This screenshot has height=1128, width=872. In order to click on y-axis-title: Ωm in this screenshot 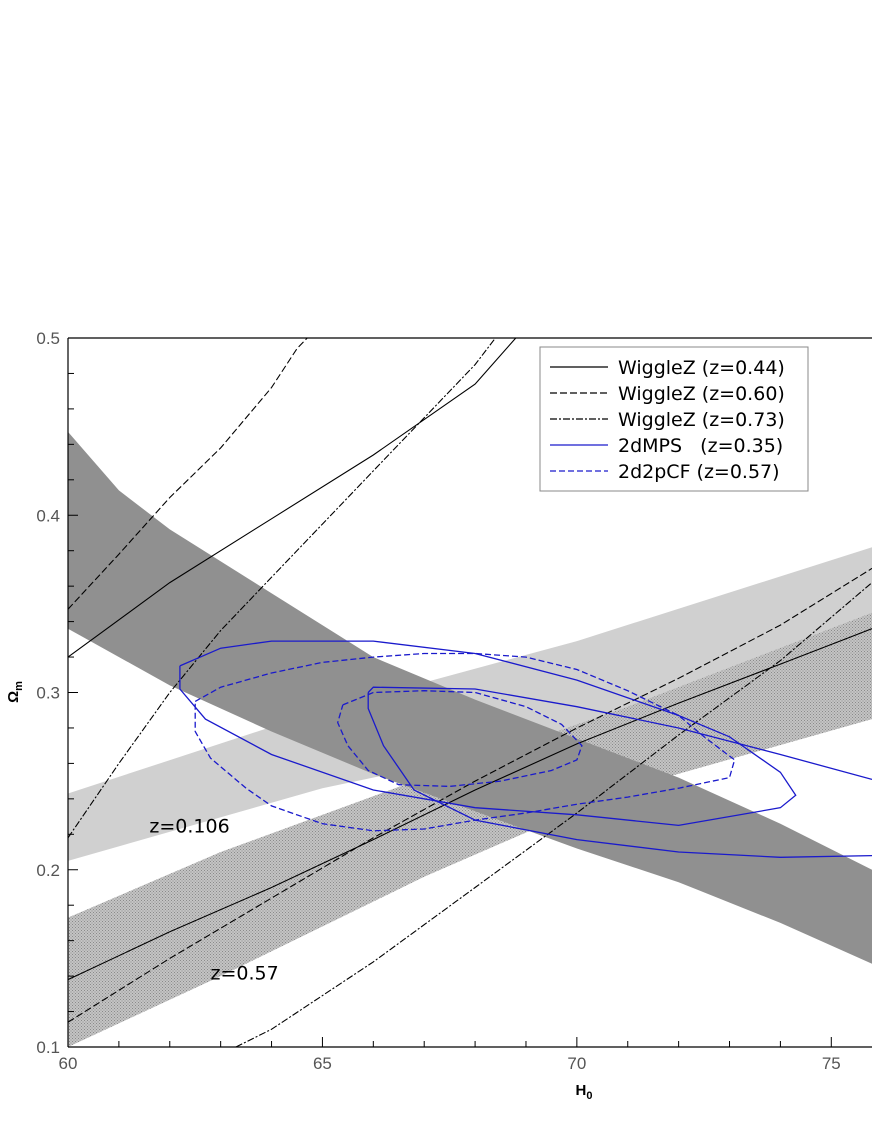, I will do `click(15, 692)`.